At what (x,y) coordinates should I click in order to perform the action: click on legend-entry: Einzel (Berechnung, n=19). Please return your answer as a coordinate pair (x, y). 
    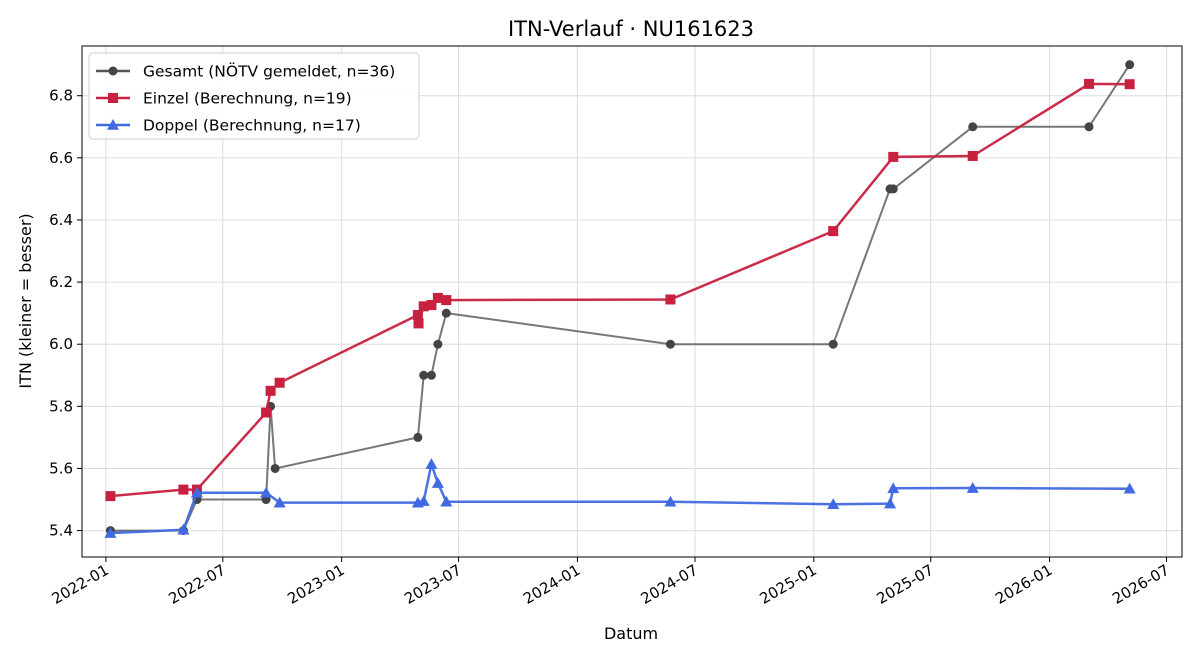
    Looking at the image, I should click on (224, 99).